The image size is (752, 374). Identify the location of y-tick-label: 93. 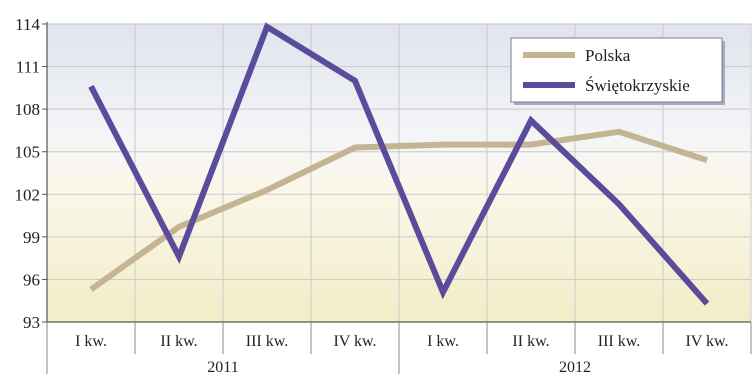
(31, 322).